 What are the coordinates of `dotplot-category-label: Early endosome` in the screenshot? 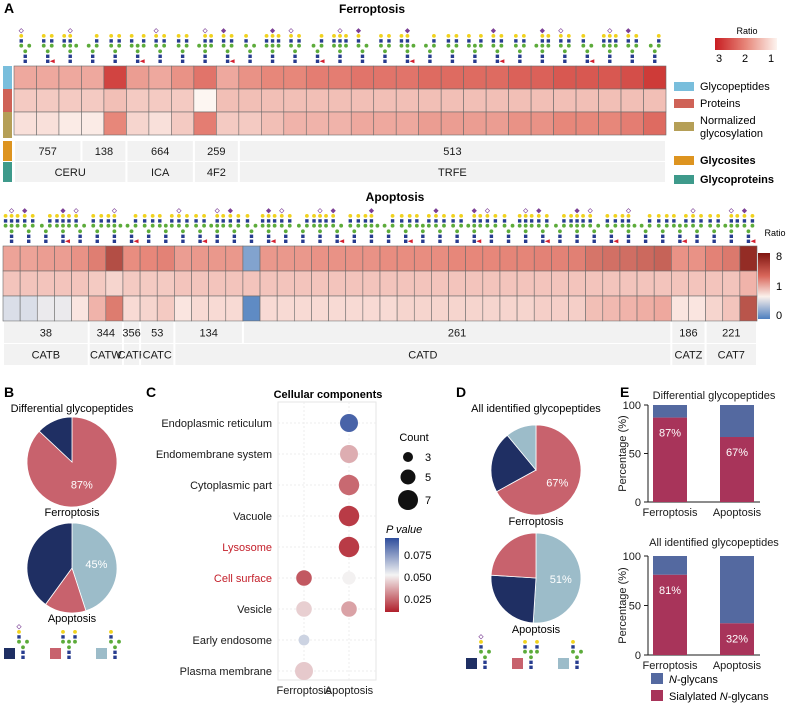 It's located at (233, 641).